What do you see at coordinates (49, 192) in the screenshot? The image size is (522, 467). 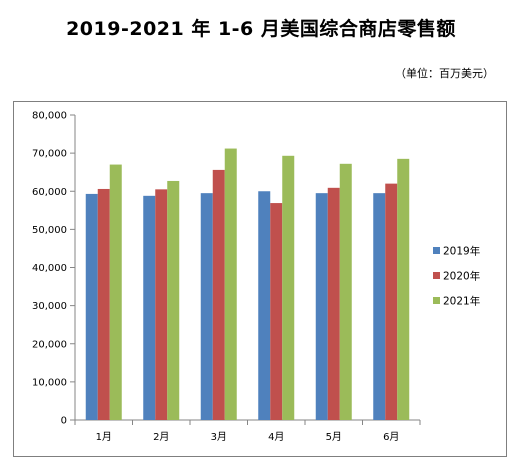 I see `y-tick-label: 60,000` at bounding box center [49, 192].